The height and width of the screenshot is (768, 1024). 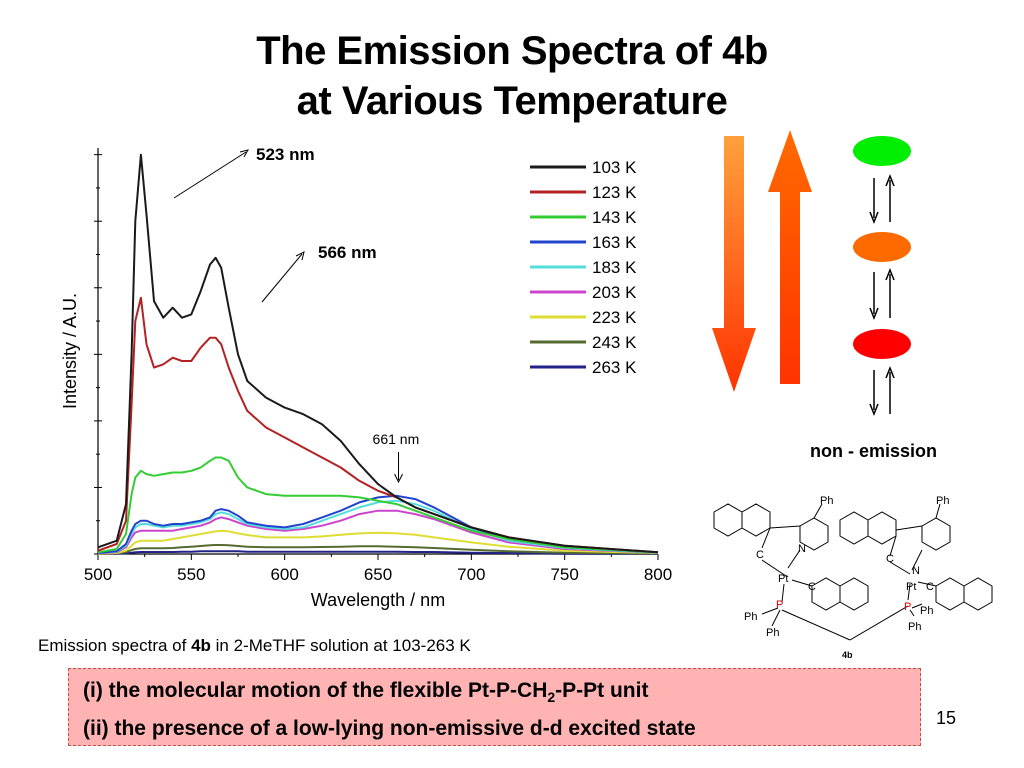 I want to click on legend-label: 183 K, so click(x=614, y=267).